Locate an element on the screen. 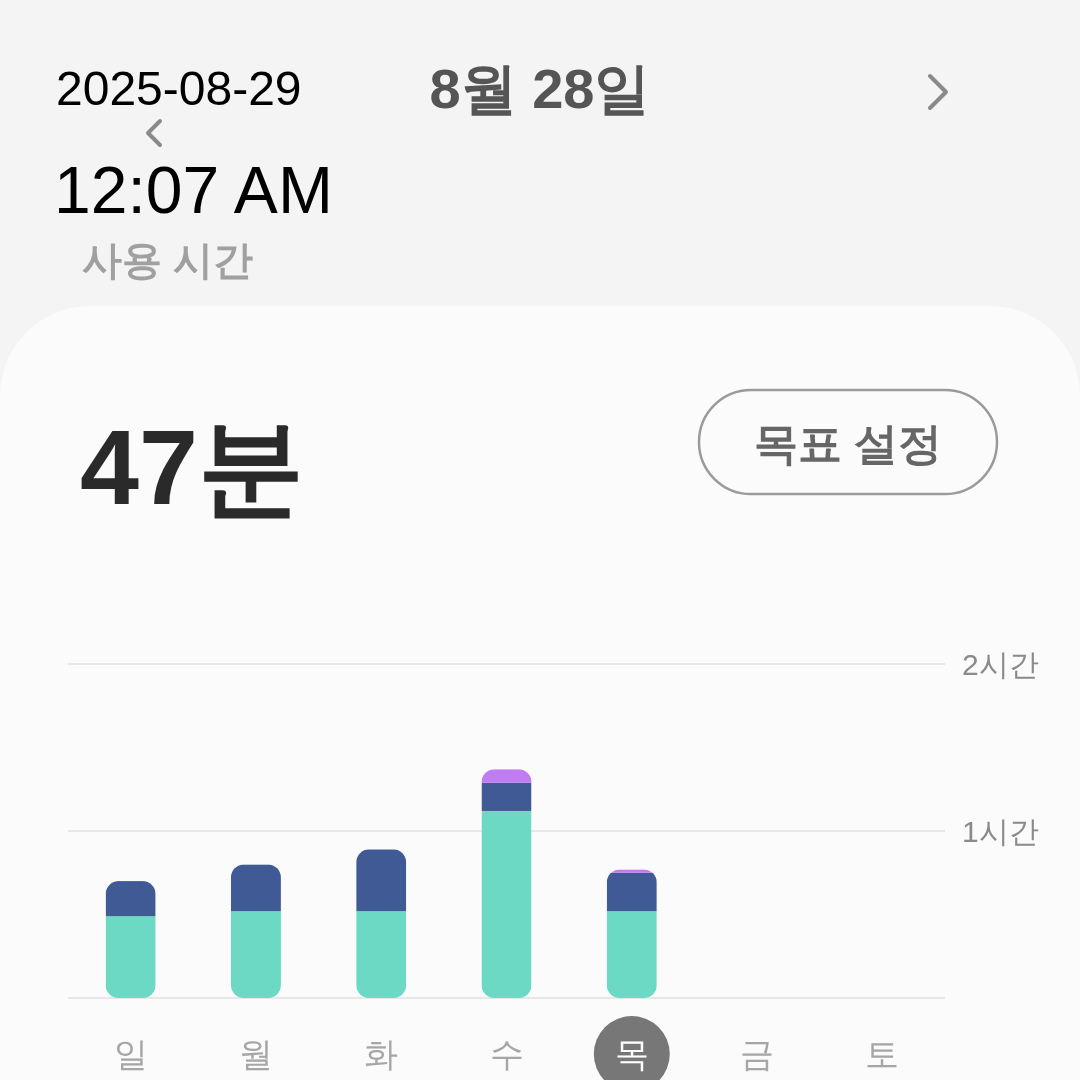  xtick: 금 is located at coordinates (757, 1054).